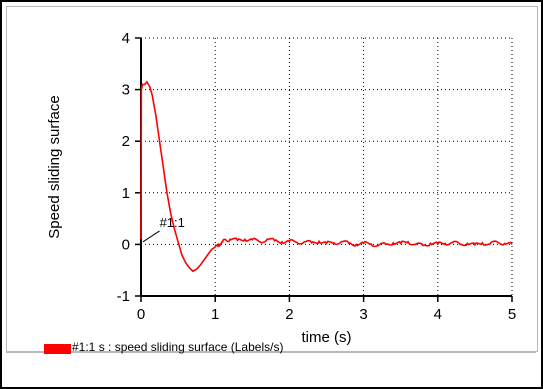 The height and width of the screenshot is (389, 543). I want to click on x-tick-label-2: 2, so click(289, 314).